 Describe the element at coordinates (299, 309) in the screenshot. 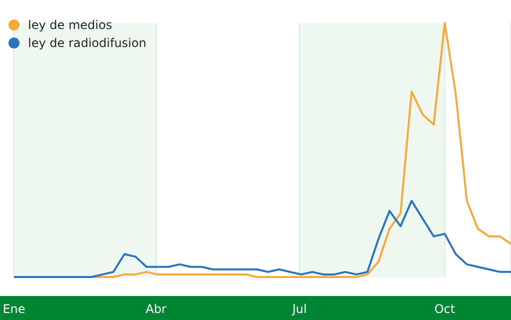

I see `x-tick-label: Jul` at that location.